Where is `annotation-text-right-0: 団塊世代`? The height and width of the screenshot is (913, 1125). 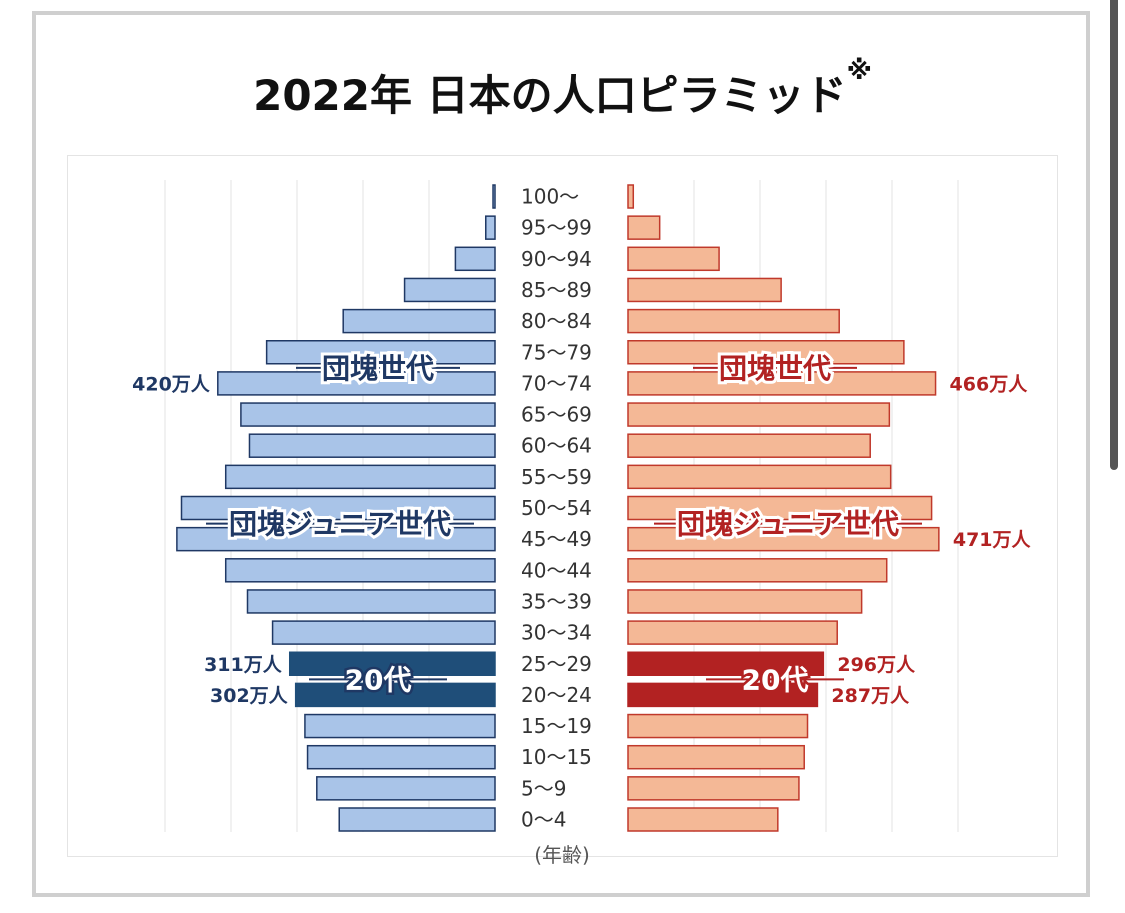 annotation-text-right-0: 団塊世代 is located at coordinates (775, 368).